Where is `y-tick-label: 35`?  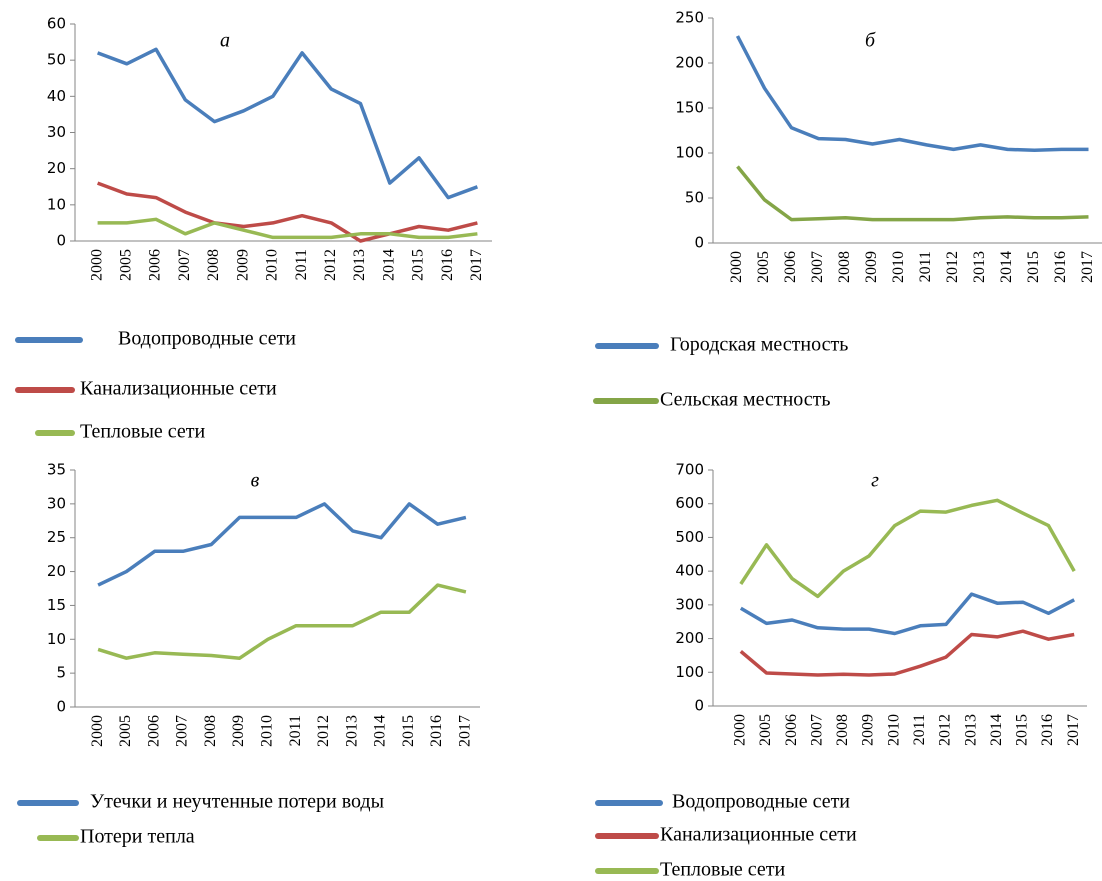 y-tick-label: 35 is located at coordinates (56, 470).